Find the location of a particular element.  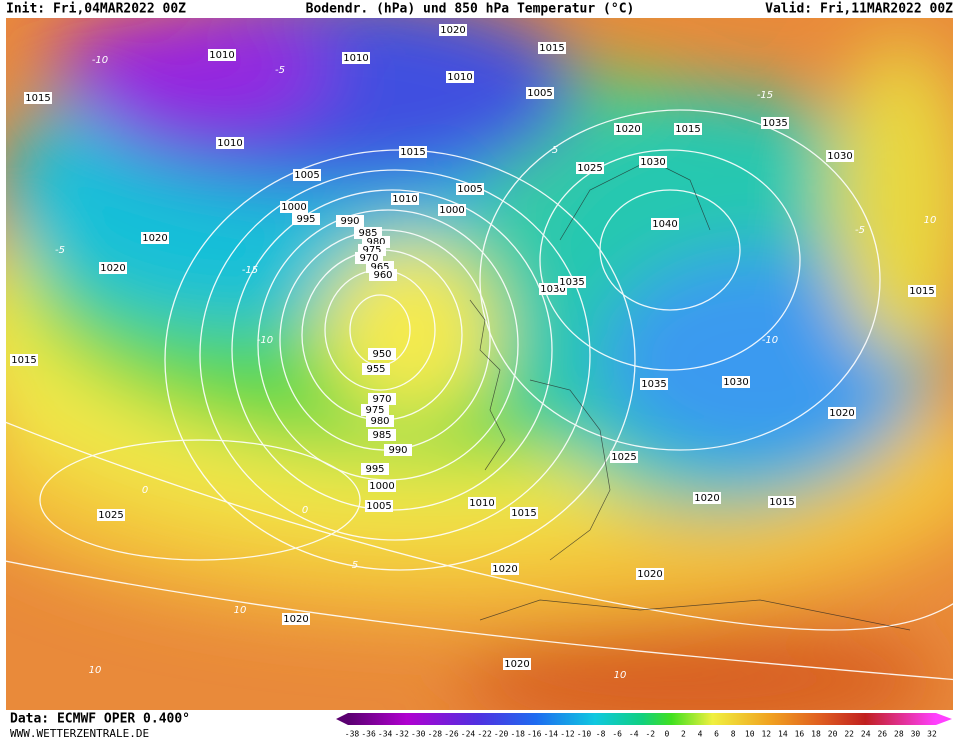

data-source: Data: ECMWF OPER 0.400° is located at coordinates (100, 719).